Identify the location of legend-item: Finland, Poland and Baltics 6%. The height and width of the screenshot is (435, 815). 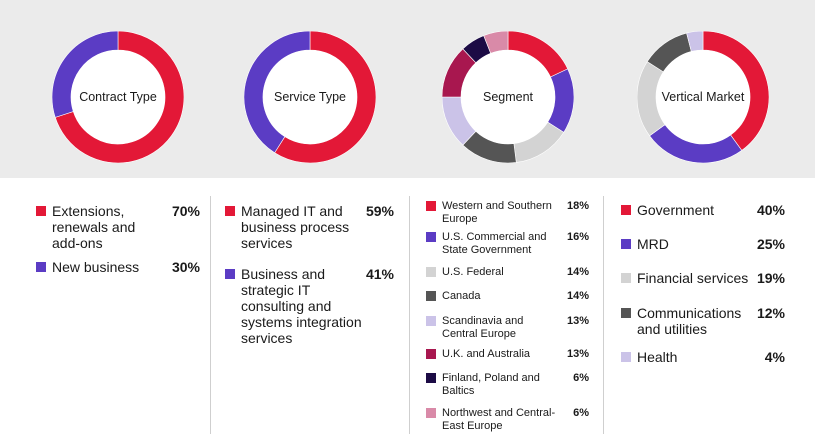
(507, 386).